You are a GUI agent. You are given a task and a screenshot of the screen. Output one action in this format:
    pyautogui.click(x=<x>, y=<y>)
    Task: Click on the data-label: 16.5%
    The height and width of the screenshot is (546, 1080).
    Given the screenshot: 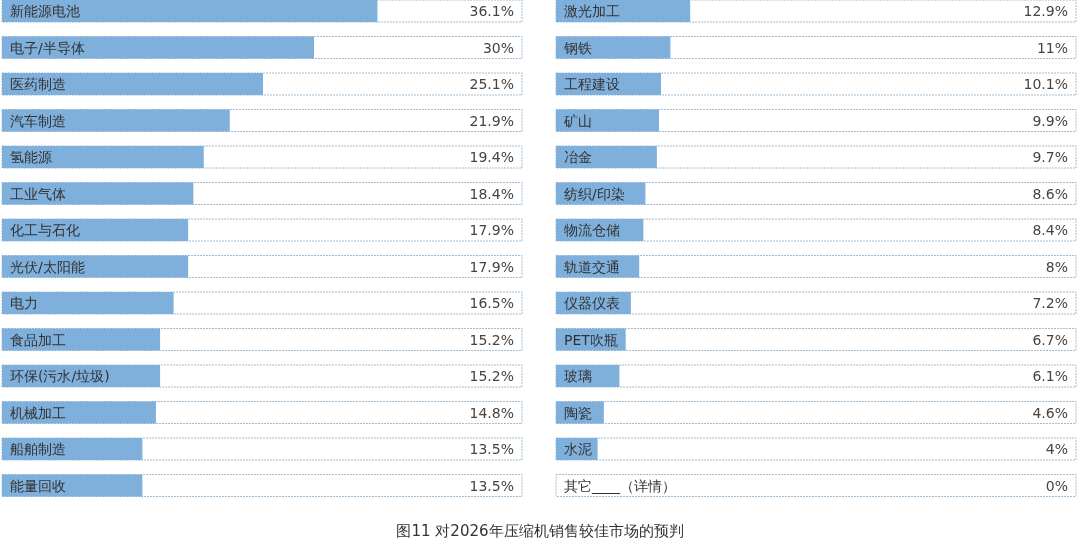 What is the action you would take?
    pyautogui.click(x=491, y=303)
    